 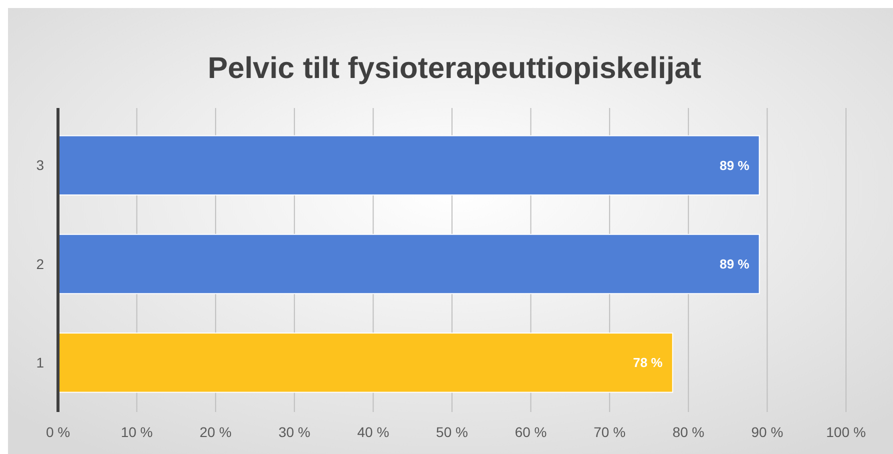 What do you see at coordinates (688, 432) in the screenshot?
I see `x-tick-label: 80 %` at bounding box center [688, 432].